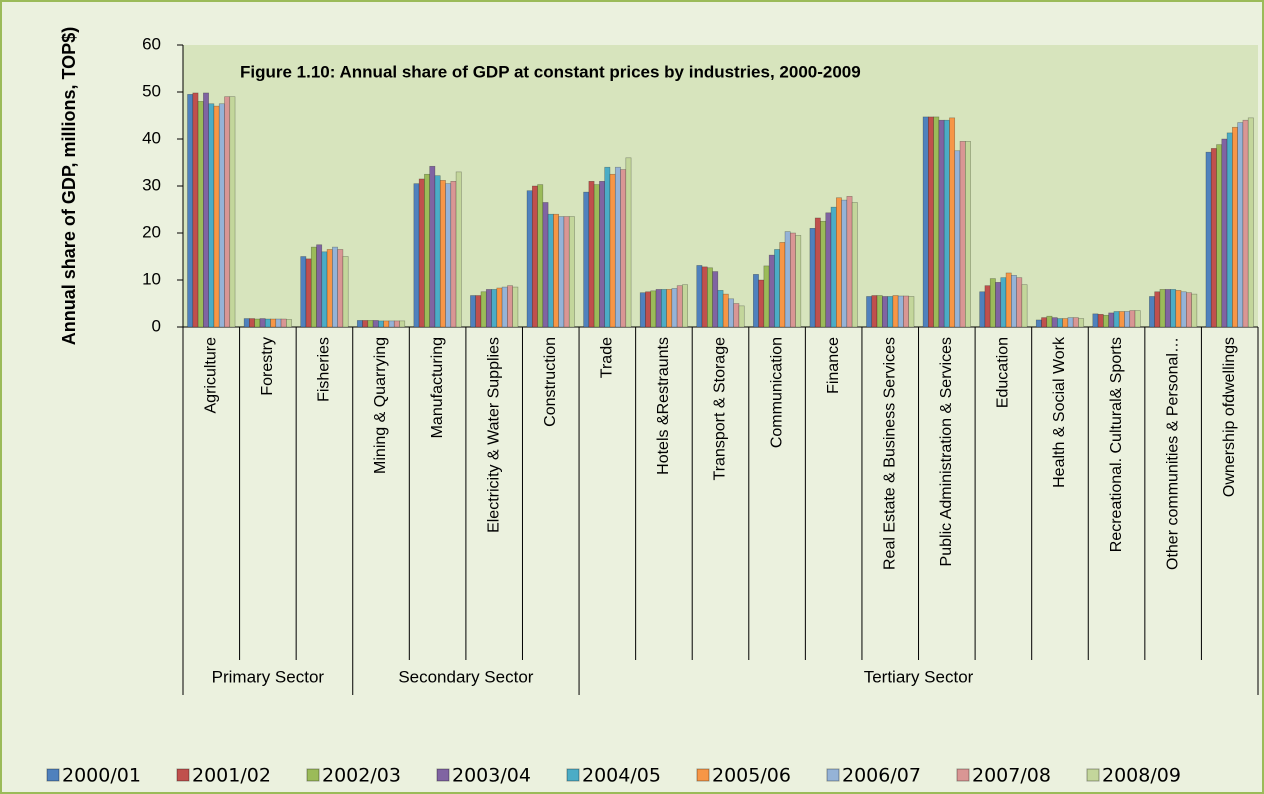 This screenshot has height=794, width=1264. Describe the element at coordinates (1229, 417) in the screenshot. I see `x-tick-label: Ownership ofdwellings` at that location.